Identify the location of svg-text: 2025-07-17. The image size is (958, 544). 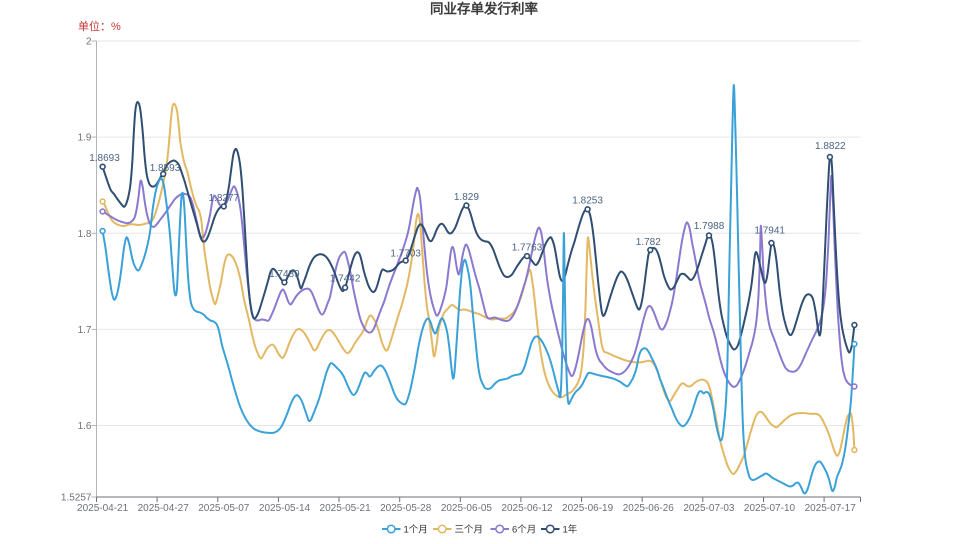
(831, 508).